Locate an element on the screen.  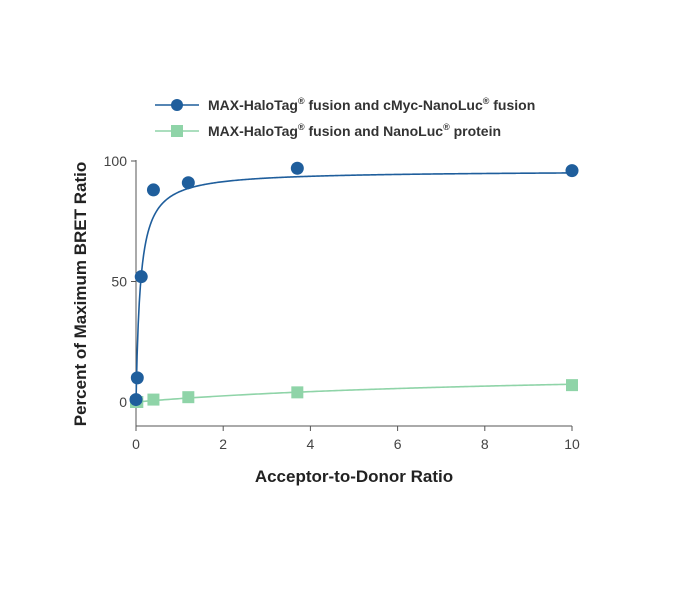
y-ticks: 0 50 100 is located at coordinates (120, 281).